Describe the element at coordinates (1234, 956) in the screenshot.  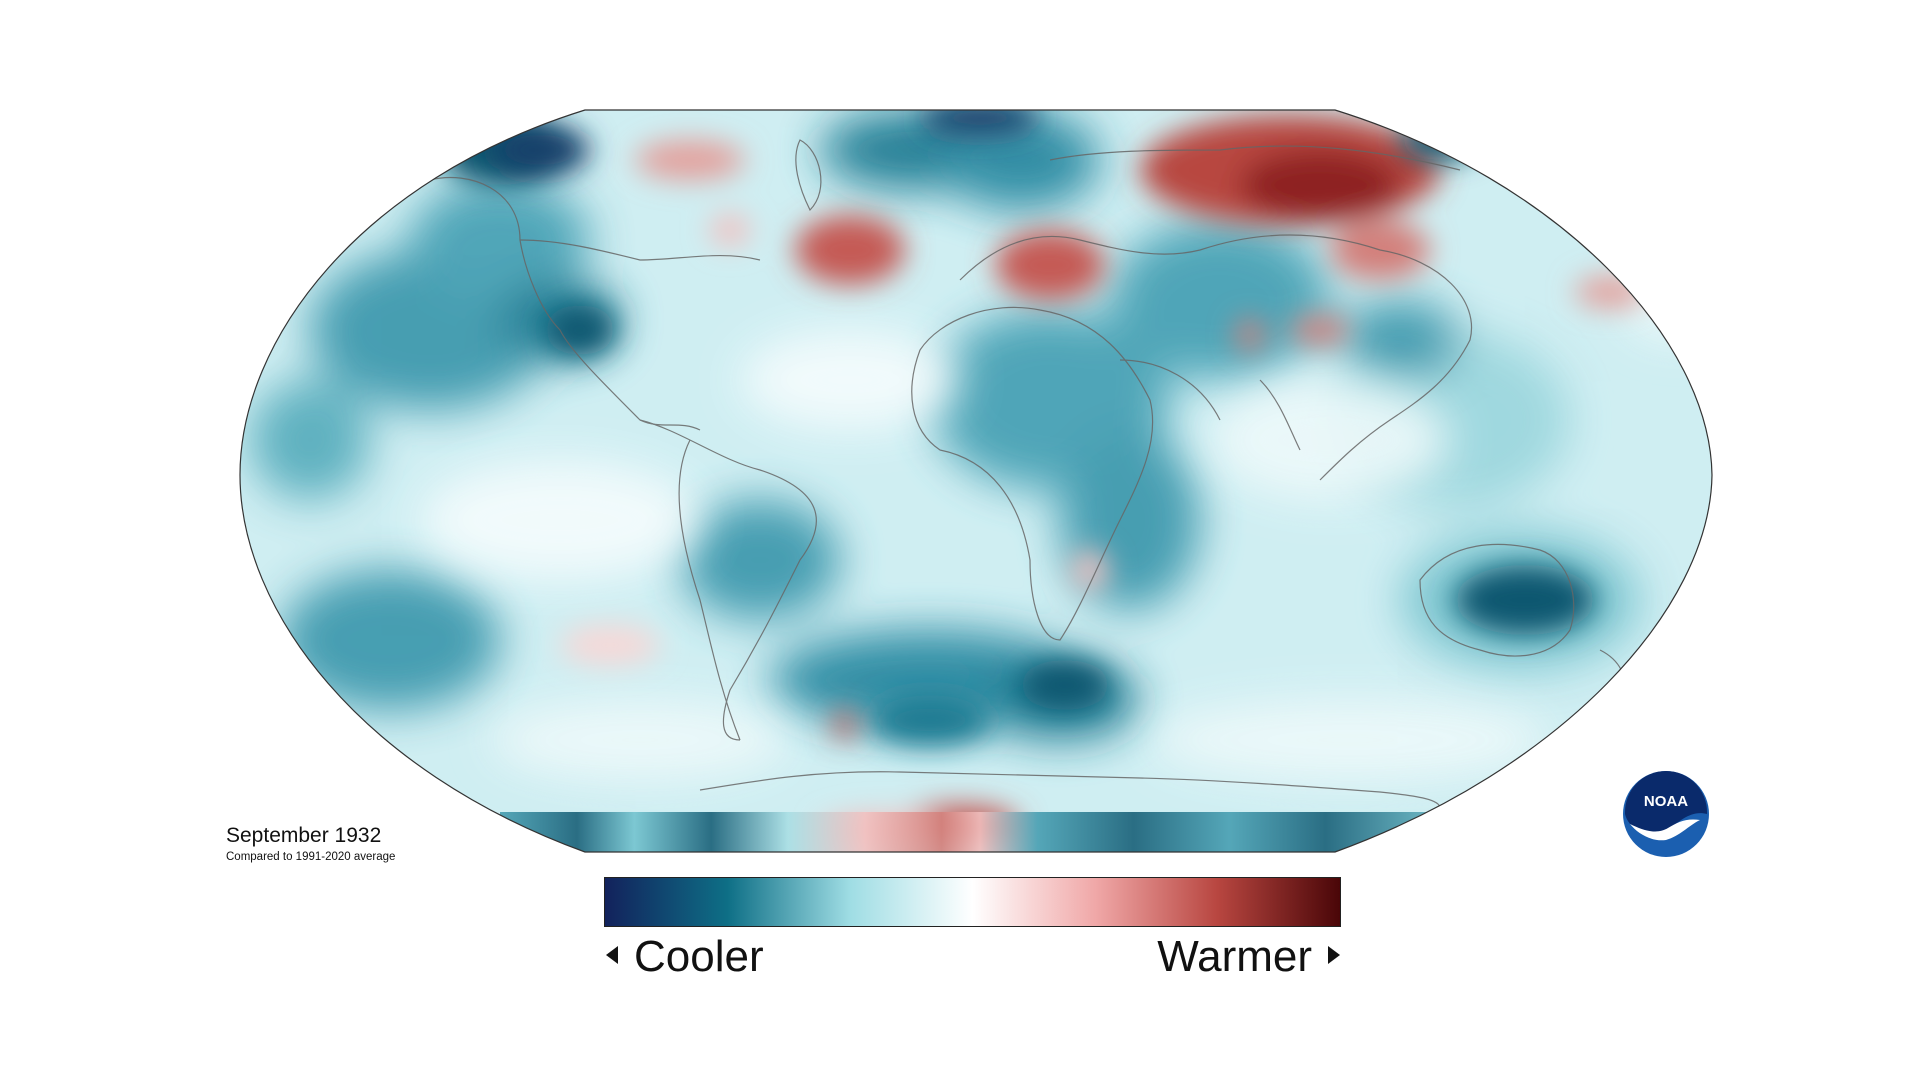
I see `legend-warmer-label: Warmer` at that location.